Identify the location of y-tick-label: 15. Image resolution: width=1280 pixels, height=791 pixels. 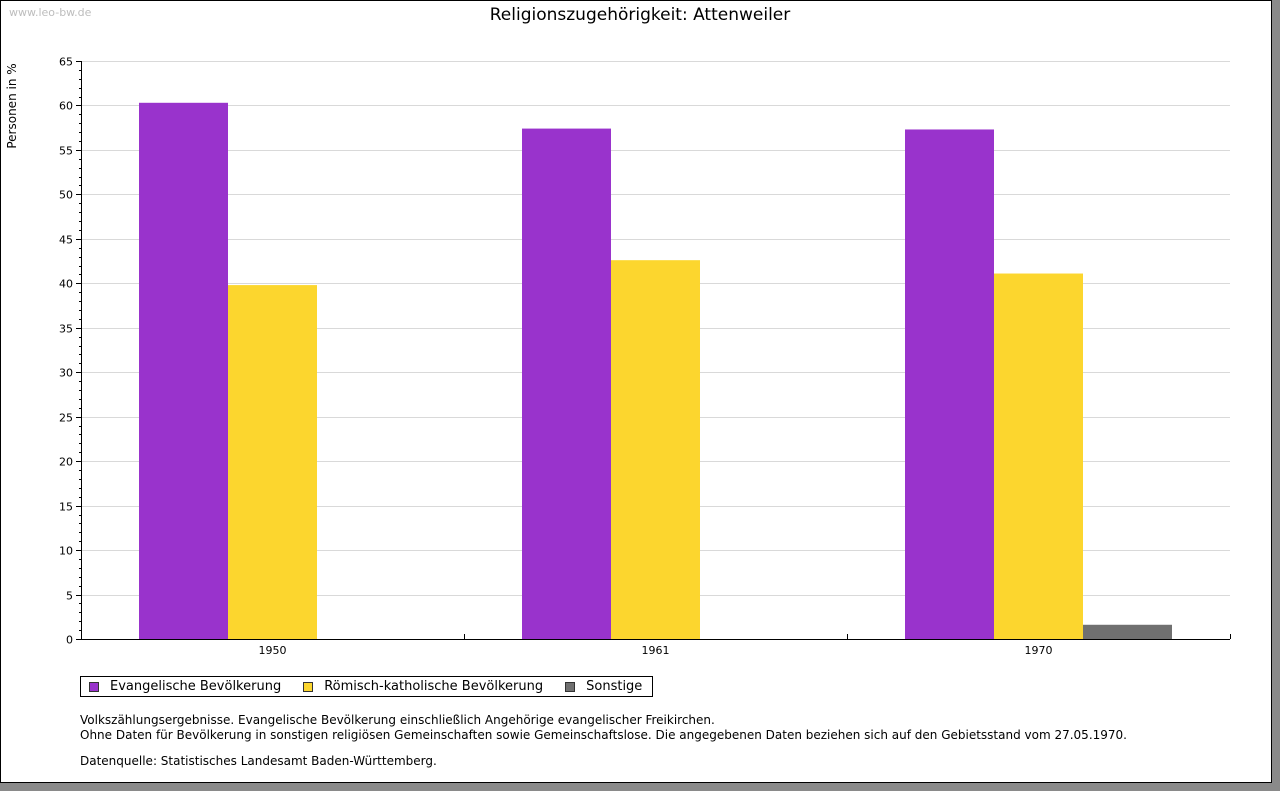
(66, 507).